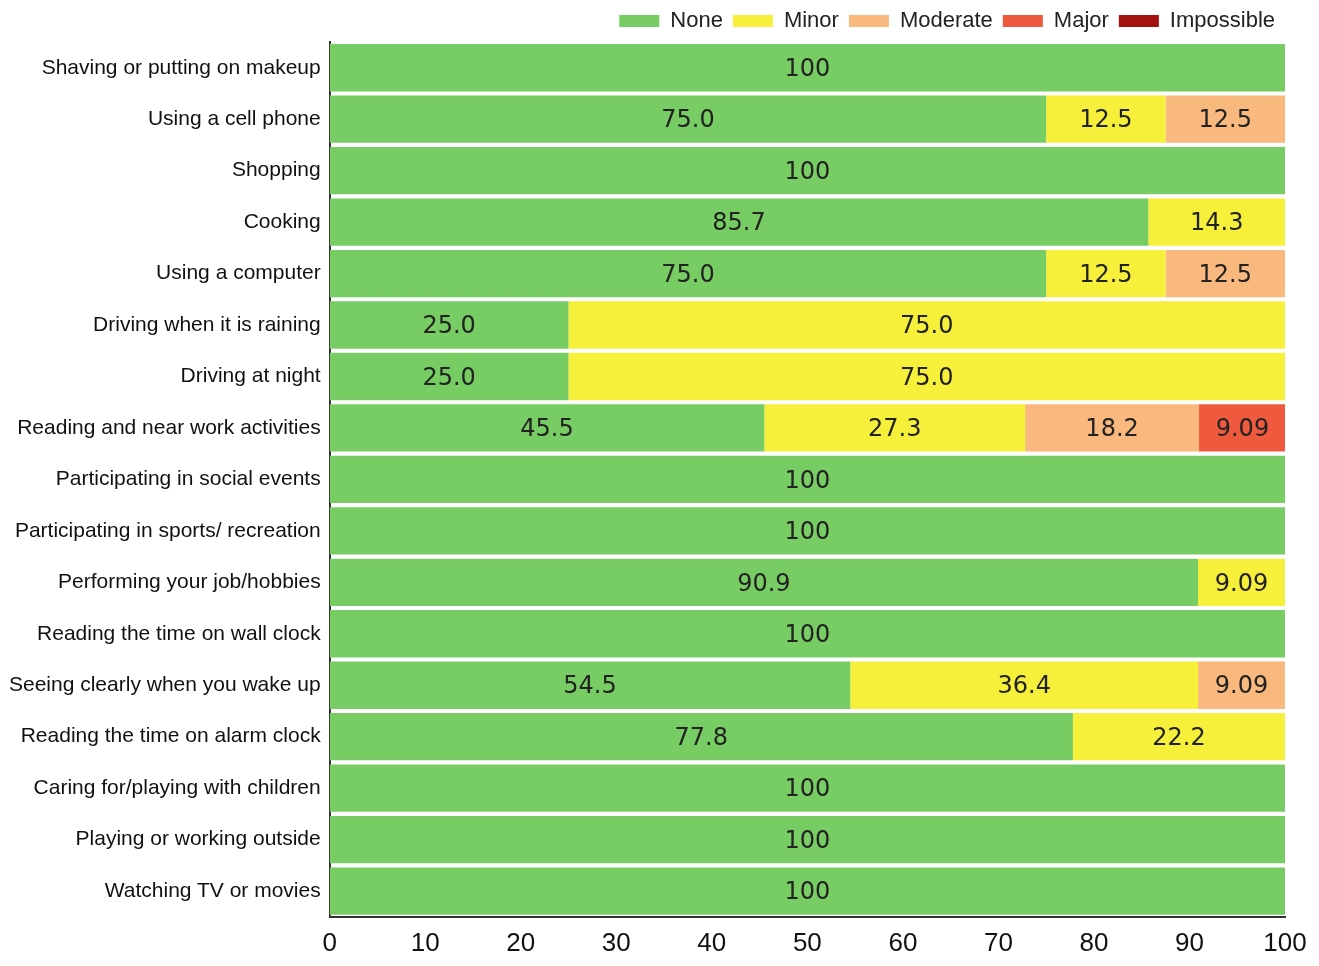  What do you see at coordinates (167, 529) in the screenshot?
I see `y-tick-label: Participating in sports/ recreation` at bounding box center [167, 529].